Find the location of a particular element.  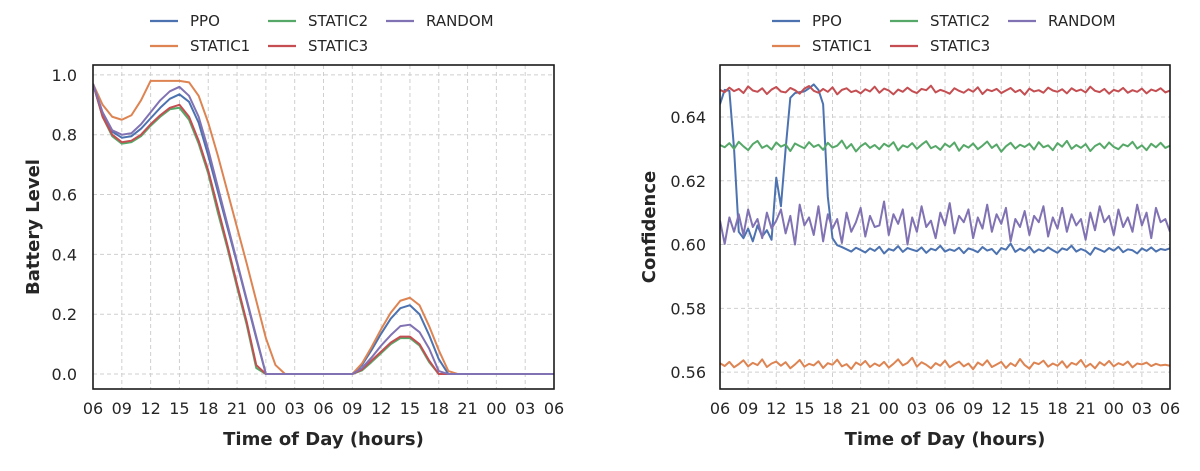

y-tick-label: 0.62 is located at coordinates (688, 181).